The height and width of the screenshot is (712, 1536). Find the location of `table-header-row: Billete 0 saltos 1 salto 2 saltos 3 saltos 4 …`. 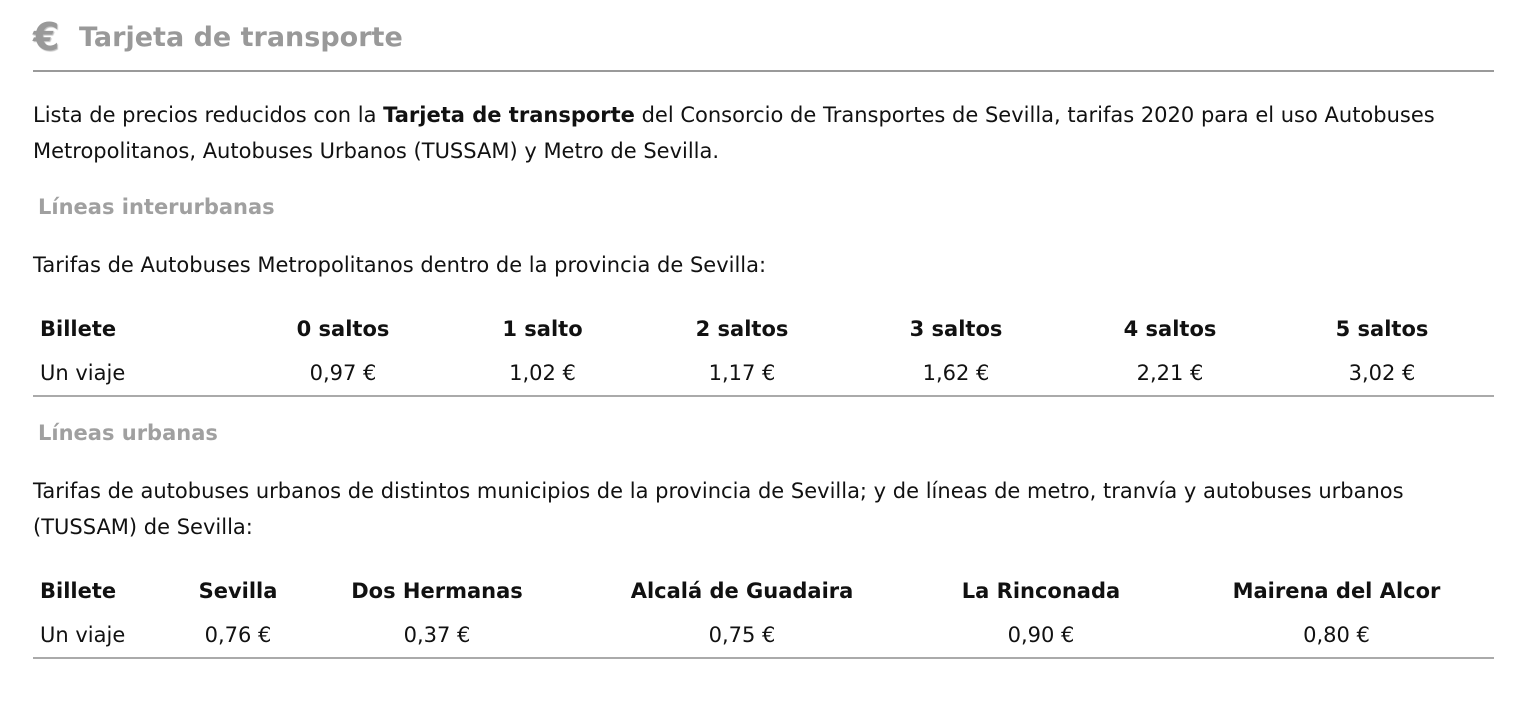

table-header-row: Billete 0 saltos 1 salto 2 saltos 3 saltos 4 … is located at coordinates (763, 329).